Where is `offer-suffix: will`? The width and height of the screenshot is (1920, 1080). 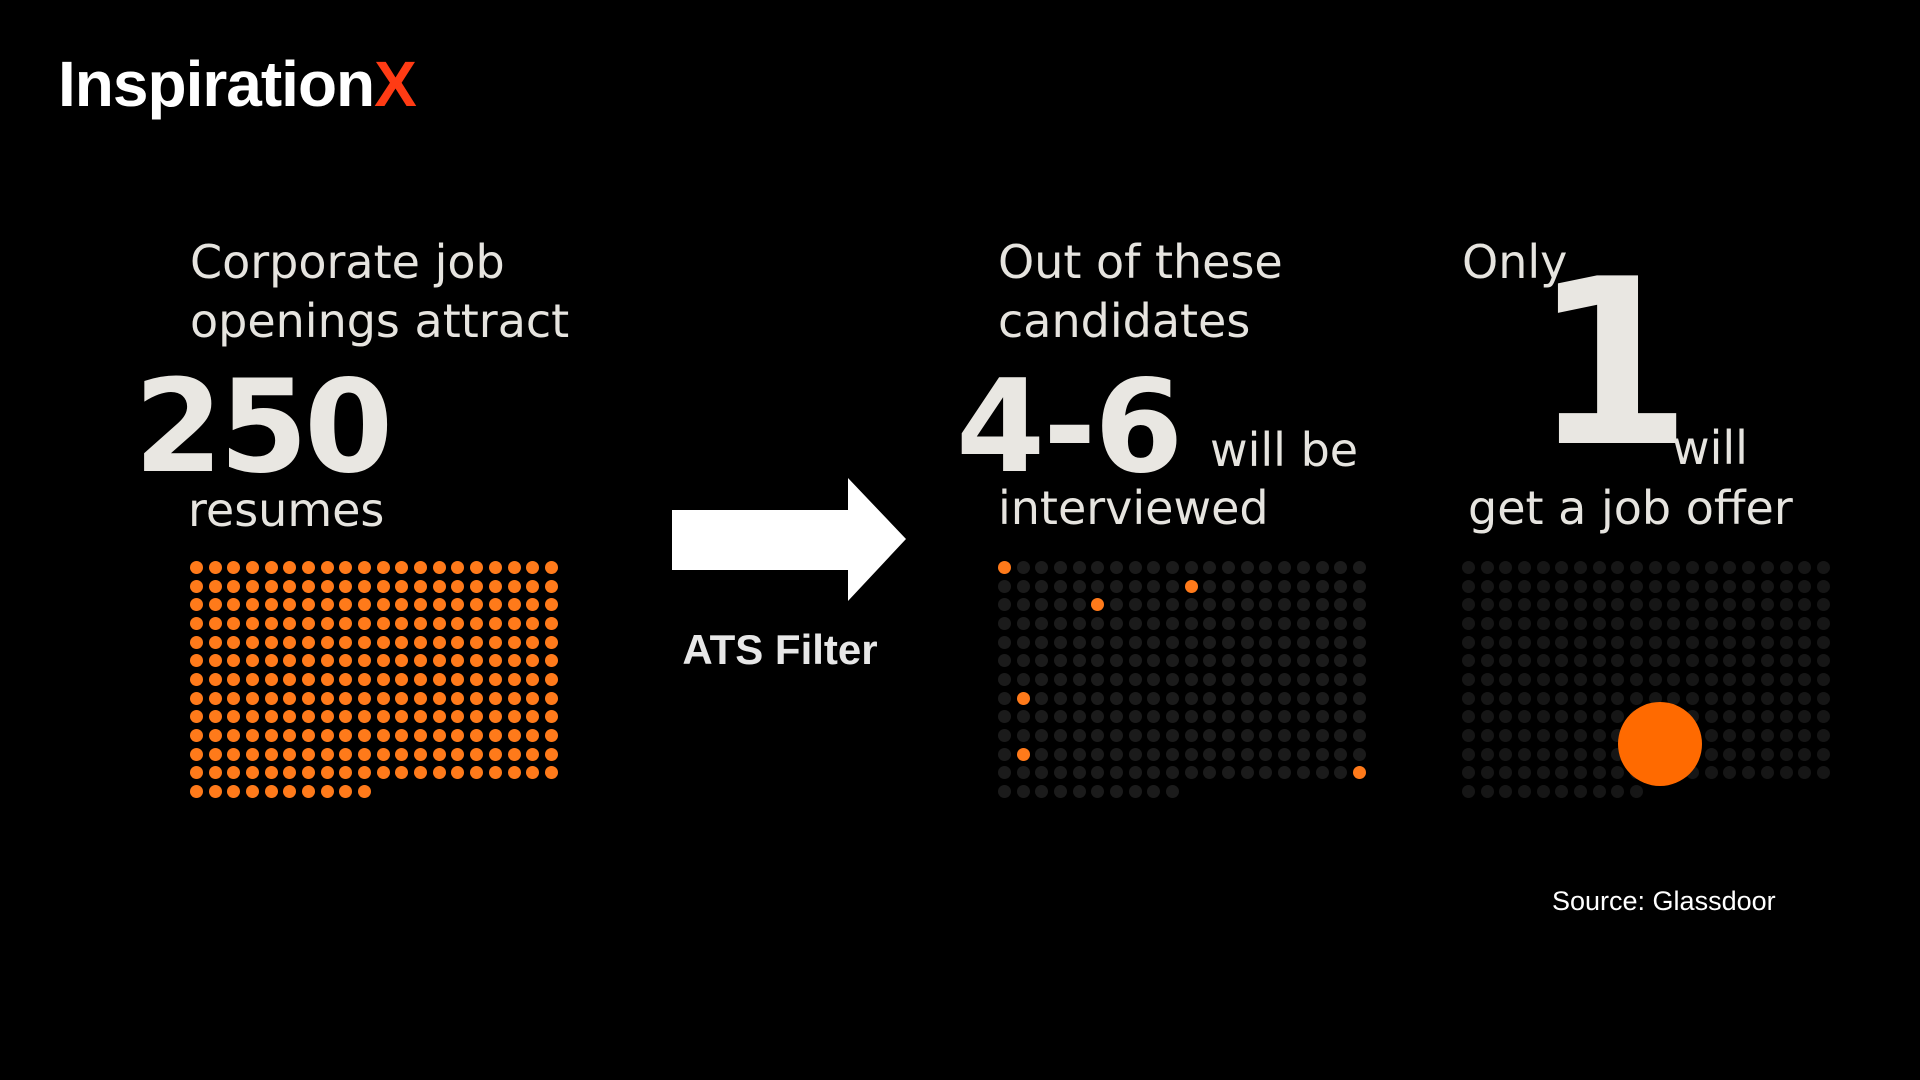 offer-suffix: will is located at coordinates (1710, 448).